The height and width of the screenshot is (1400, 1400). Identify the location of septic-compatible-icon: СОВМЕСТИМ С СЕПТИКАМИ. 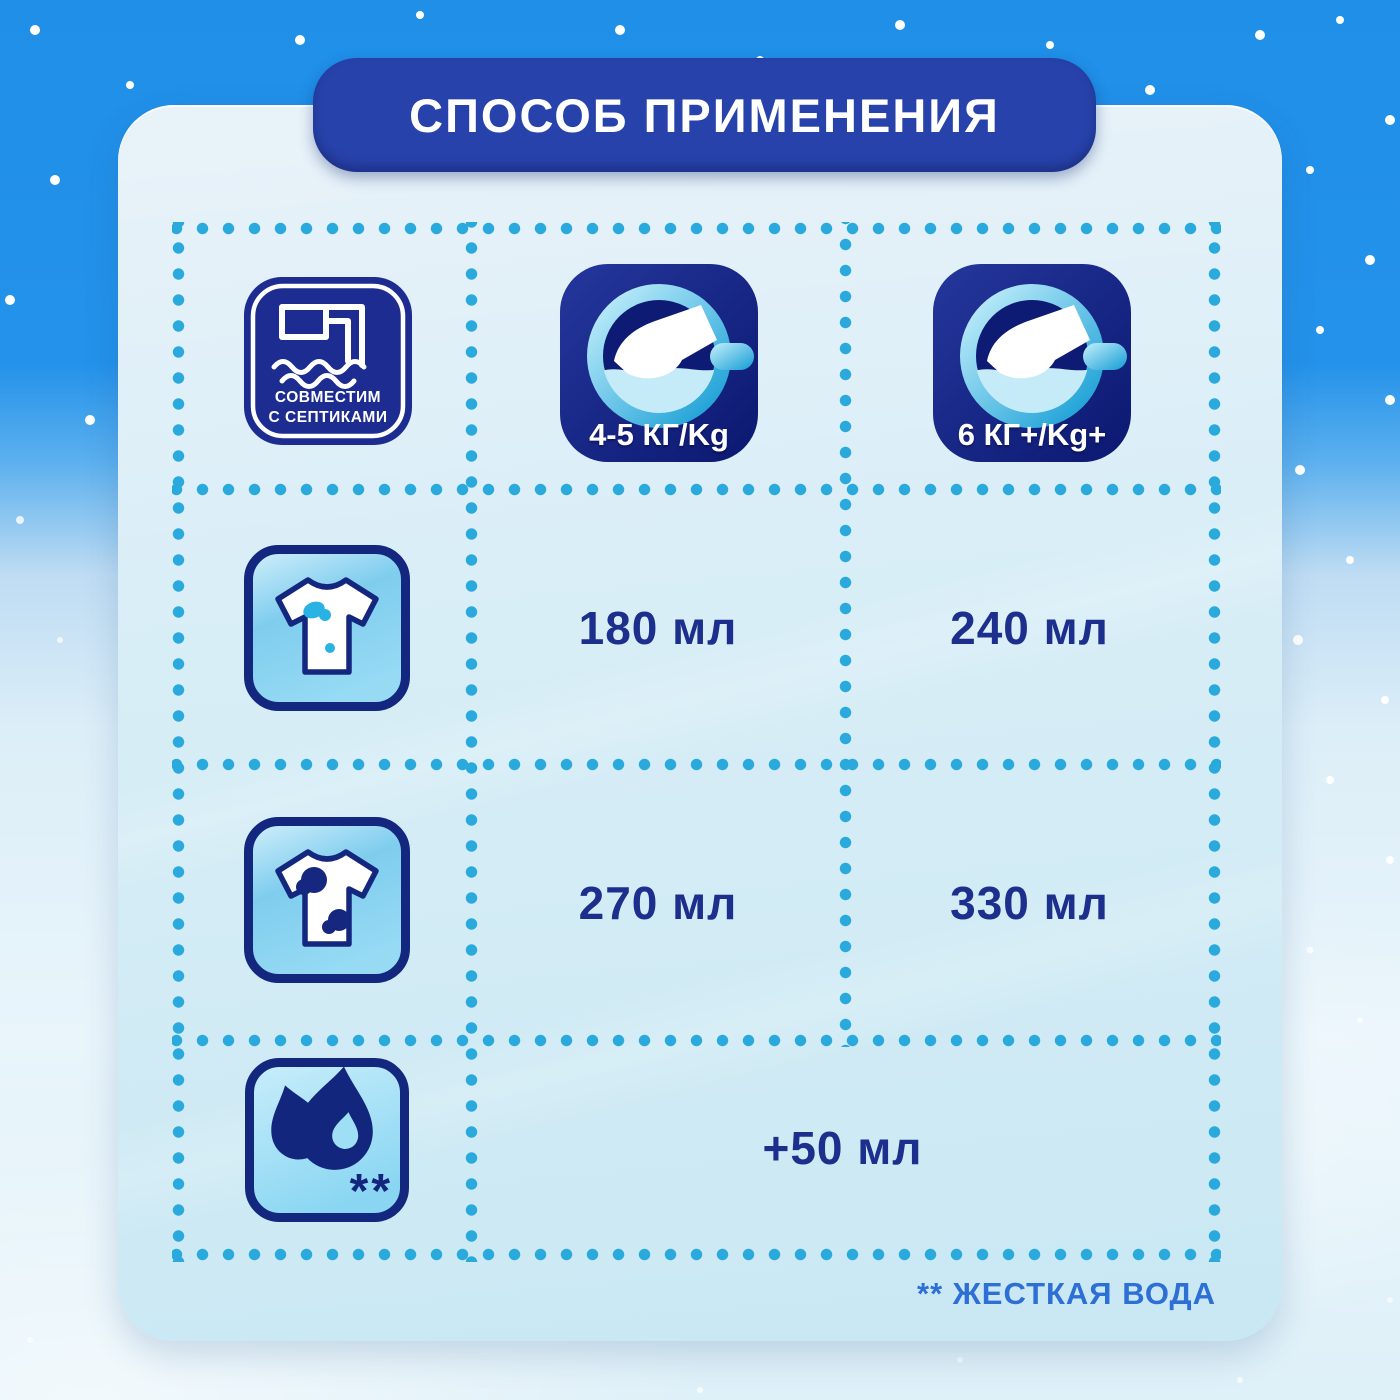
(328, 361).